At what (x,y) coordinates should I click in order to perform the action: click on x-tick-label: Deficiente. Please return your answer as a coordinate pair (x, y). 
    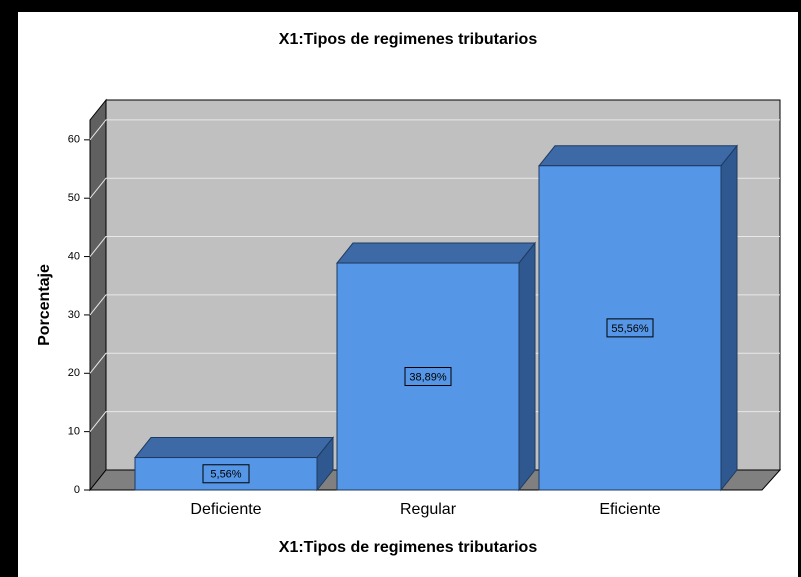
    Looking at the image, I should click on (225, 509).